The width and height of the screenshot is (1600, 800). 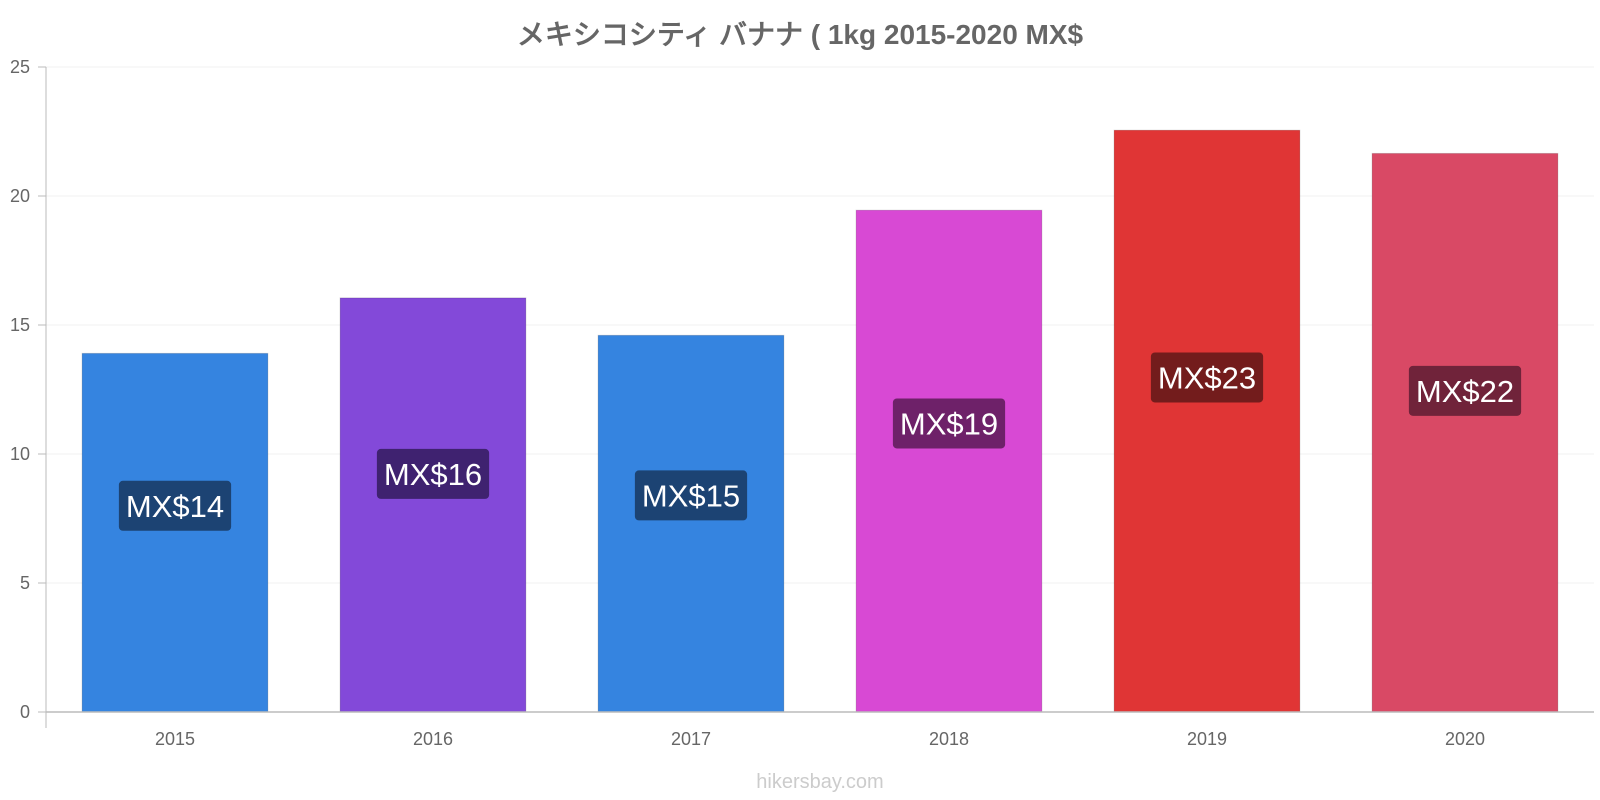 What do you see at coordinates (20, 325) in the screenshot?
I see `y-tick-label: 15` at bounding box center [20, 325].